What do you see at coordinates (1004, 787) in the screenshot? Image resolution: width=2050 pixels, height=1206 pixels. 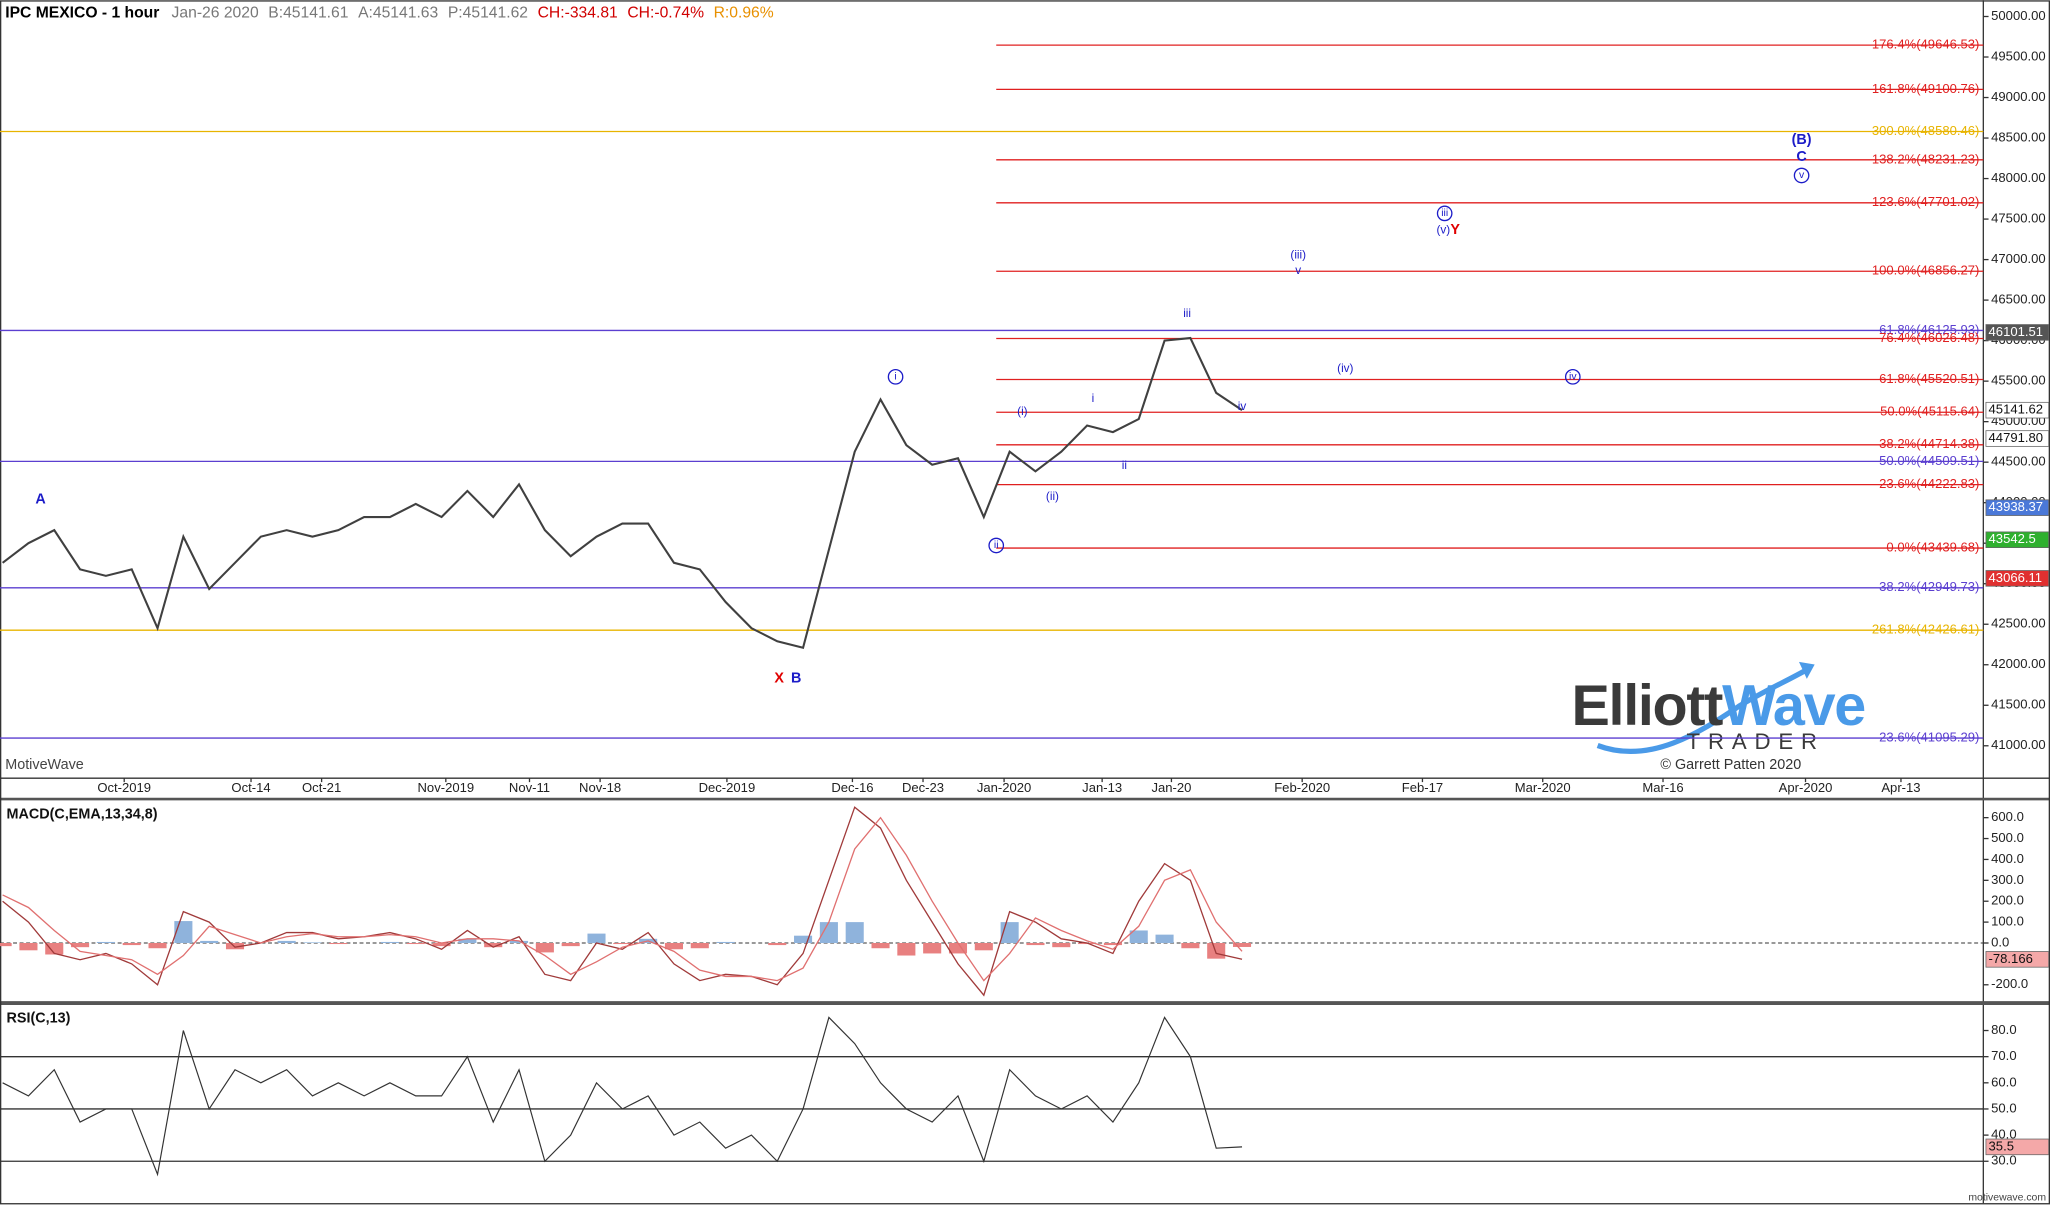 I see `x-tick-label: Jan-2020` at bounding box center [1004, 787].